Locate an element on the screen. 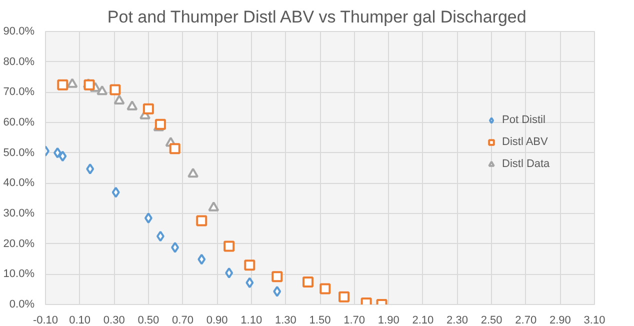  x-tick-label: 0.70 is located at coordinates (183, 320).